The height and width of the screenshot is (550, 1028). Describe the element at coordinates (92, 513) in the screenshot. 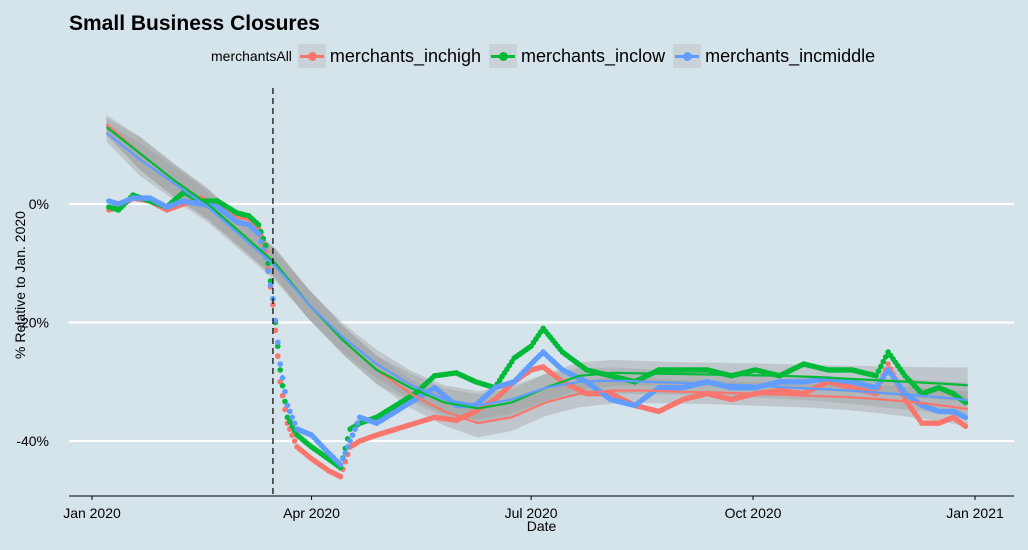

I see `x-tick-label: Jan 2020` at that location.